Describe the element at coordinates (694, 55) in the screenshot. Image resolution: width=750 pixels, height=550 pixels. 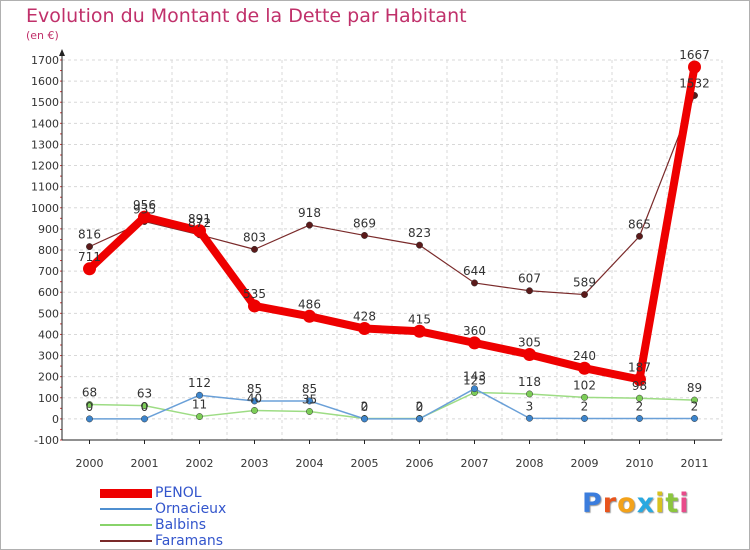
I see `data-label-penol: 1667` at that location.